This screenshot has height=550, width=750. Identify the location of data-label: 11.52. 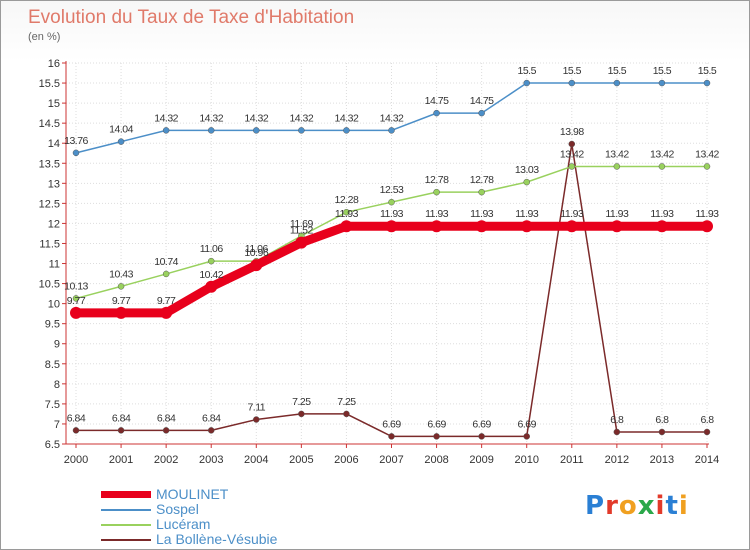
(302, 231).